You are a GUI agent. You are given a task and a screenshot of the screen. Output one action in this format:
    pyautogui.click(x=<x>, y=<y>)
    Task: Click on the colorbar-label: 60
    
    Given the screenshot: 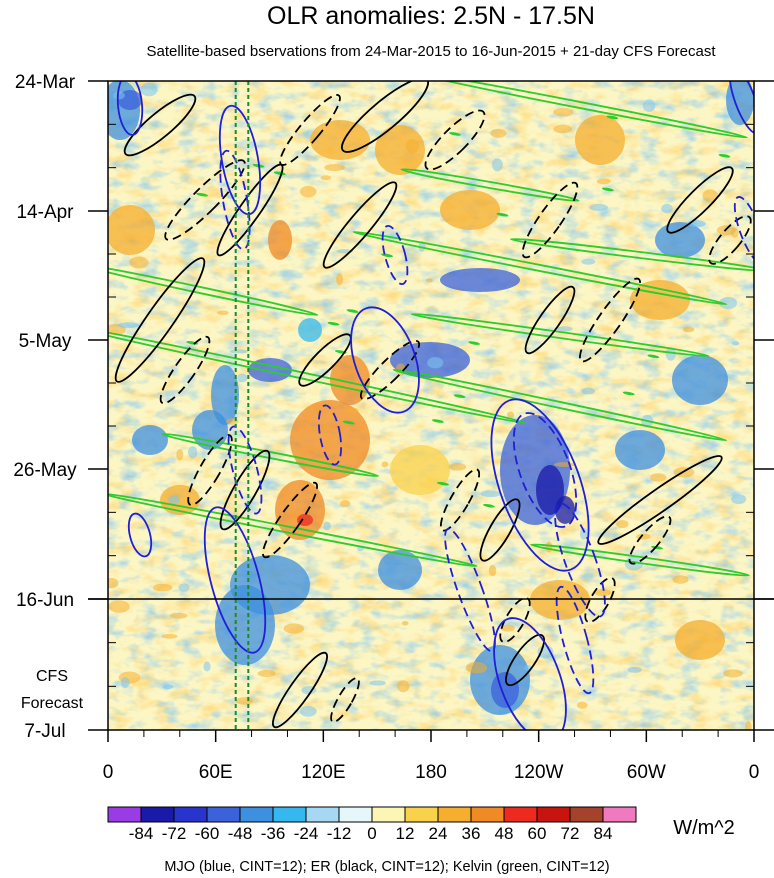 What is the action you would take?
    pyautogui.click(x=537, y=833)
    